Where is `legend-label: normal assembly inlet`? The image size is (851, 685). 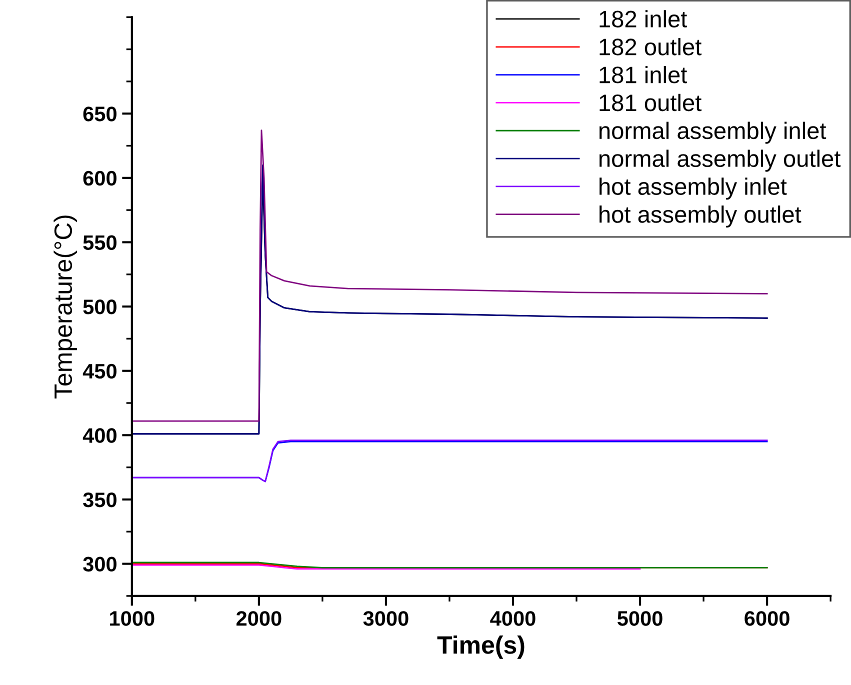 legend-label: normal assembly inlet is located at coordinates (713, 133).